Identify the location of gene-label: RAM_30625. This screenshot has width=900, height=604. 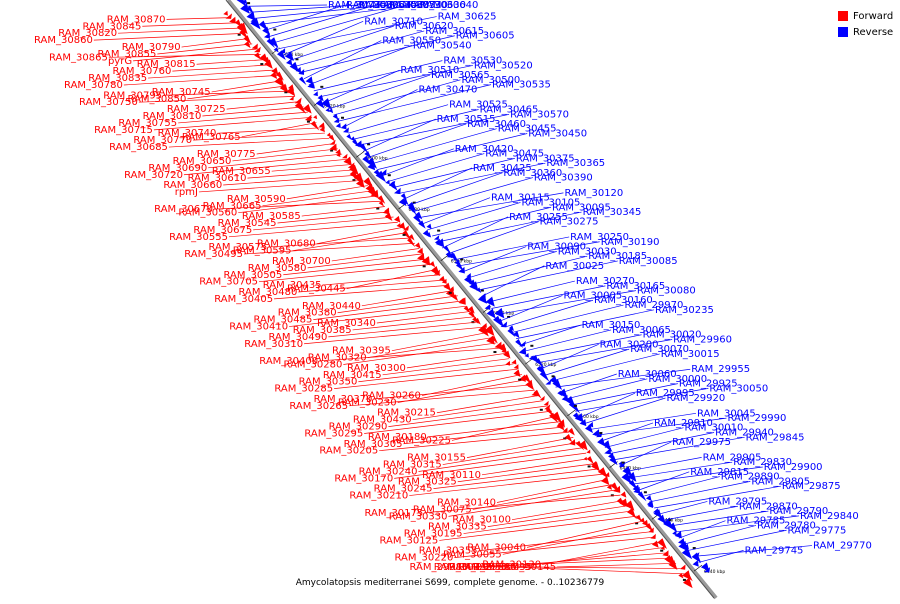
(467, 17).